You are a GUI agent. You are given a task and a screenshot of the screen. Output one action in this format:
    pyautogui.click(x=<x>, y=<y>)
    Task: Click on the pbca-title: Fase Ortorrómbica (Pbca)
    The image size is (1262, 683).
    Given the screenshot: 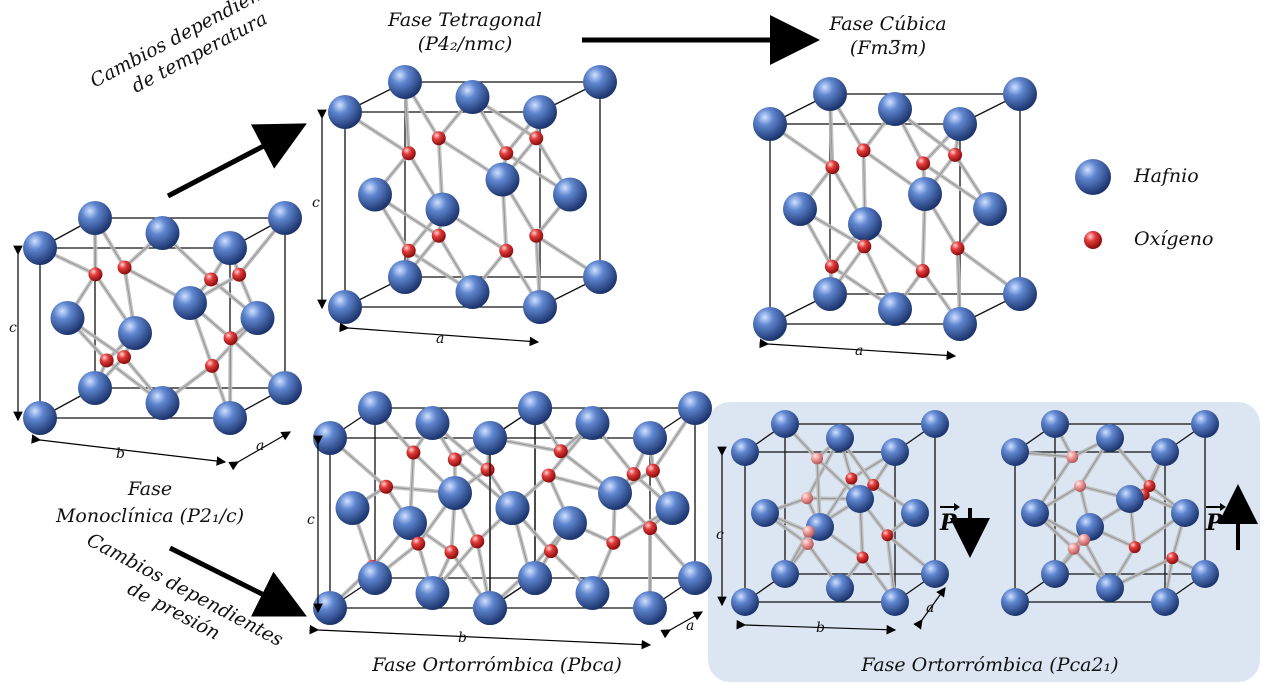 What is the action you would take?
    pyautogui.click(x=497, y=665)
    